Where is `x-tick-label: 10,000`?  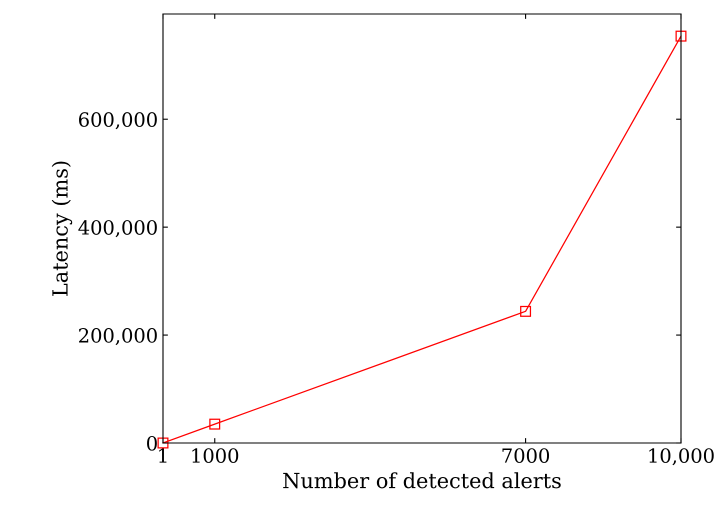 x-tick-label: 10,000 is located at coordinates (681, 457).